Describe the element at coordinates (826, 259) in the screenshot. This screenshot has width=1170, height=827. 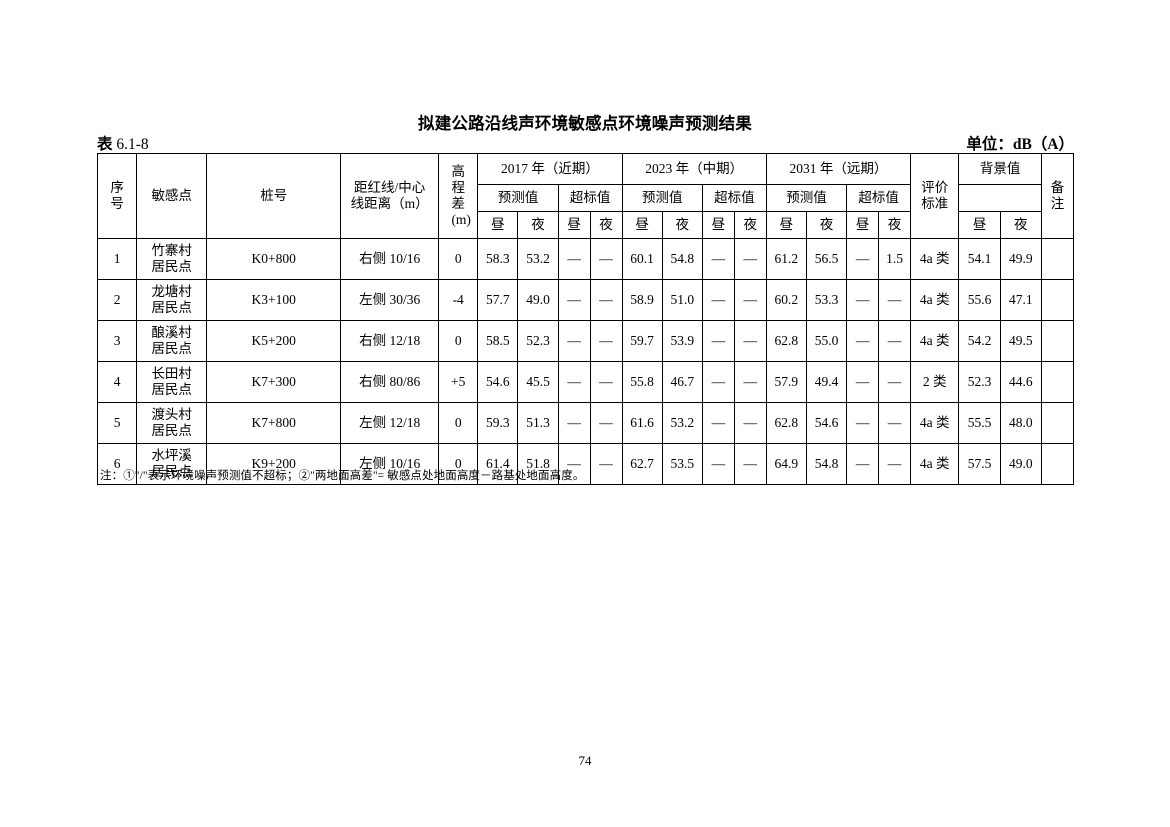
I see `cell-2031-predicted-night: 56.5` at that location.